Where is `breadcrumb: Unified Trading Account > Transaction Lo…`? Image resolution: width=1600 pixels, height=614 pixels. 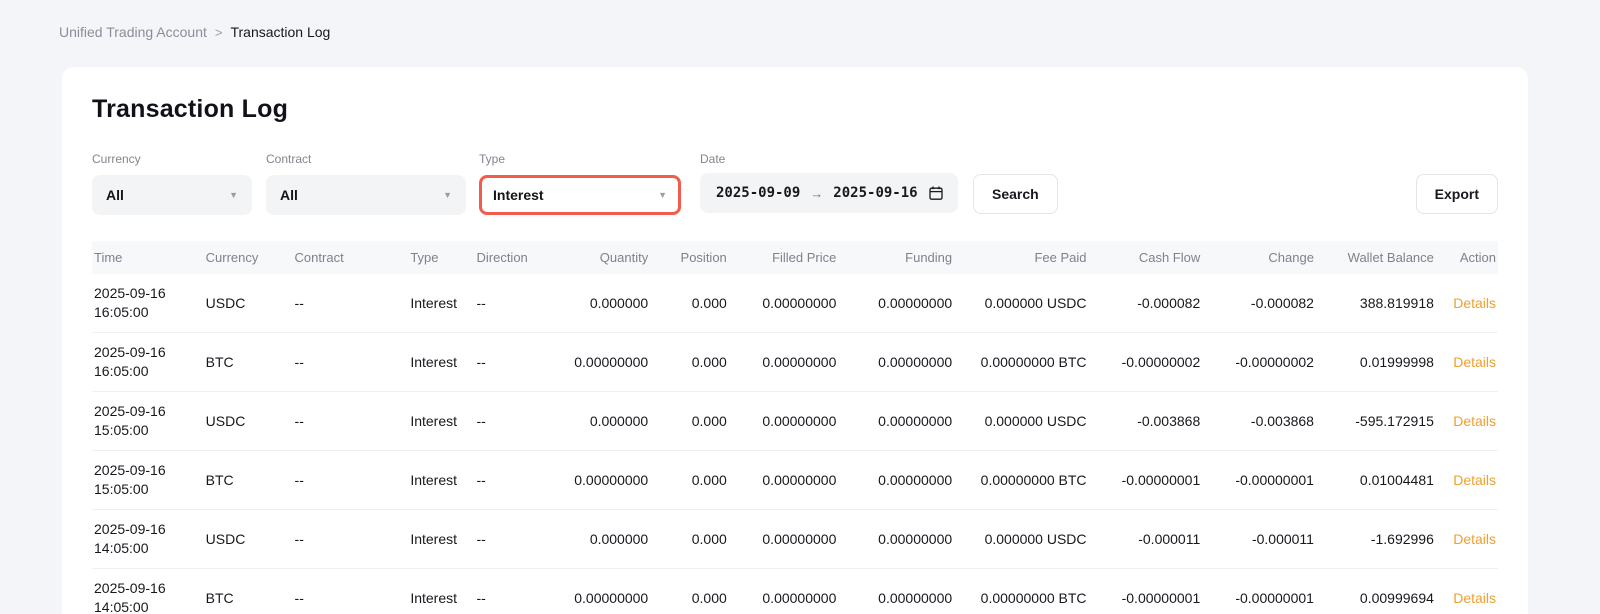
breadcrumb: Unified Trading Account > Transaction Lo… is located at coordinates (194, 32).